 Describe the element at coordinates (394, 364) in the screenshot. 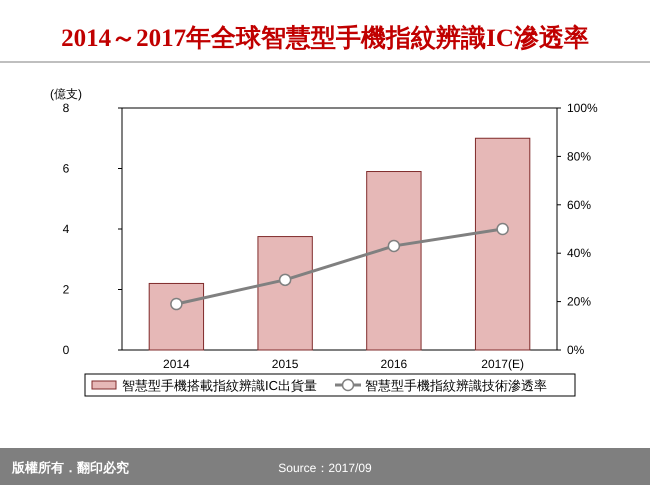

I see `x-tick-label: 2016` at that location.